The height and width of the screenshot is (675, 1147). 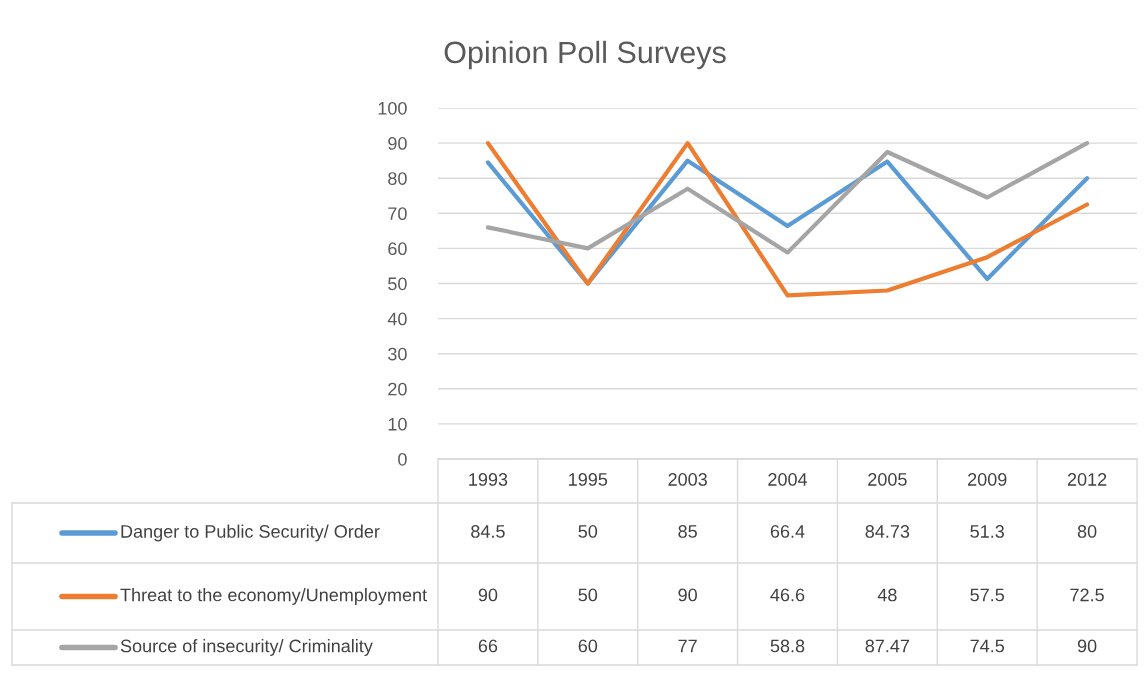 I want to click on x-tick-label: 1995, so click(x=588, y=479).